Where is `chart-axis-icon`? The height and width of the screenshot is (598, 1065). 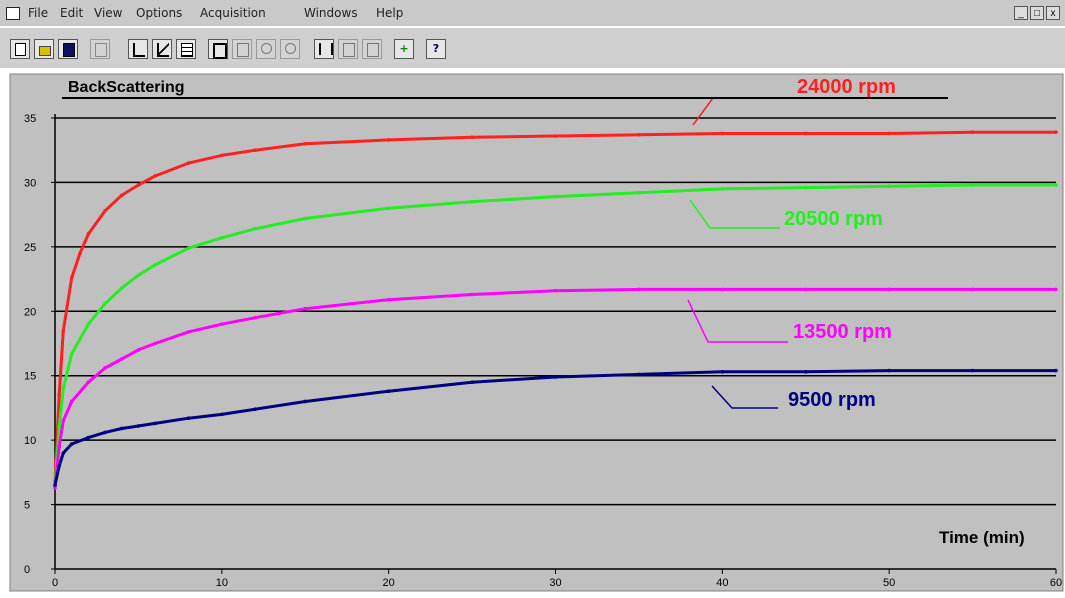 chart-axis-icon is located at coordinates (139, 50).